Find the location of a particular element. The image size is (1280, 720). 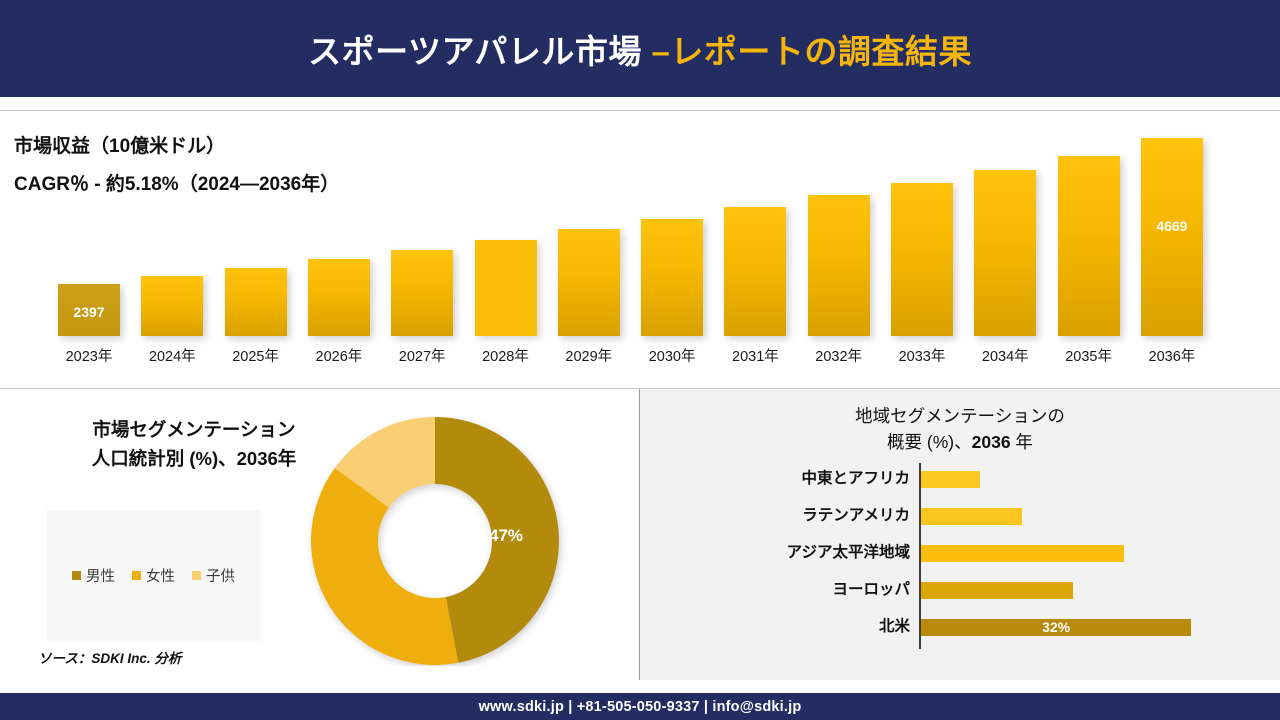

page-title: スポーツアパレル市場 –レポートの調査結果 is located at coordinates (640, 49).